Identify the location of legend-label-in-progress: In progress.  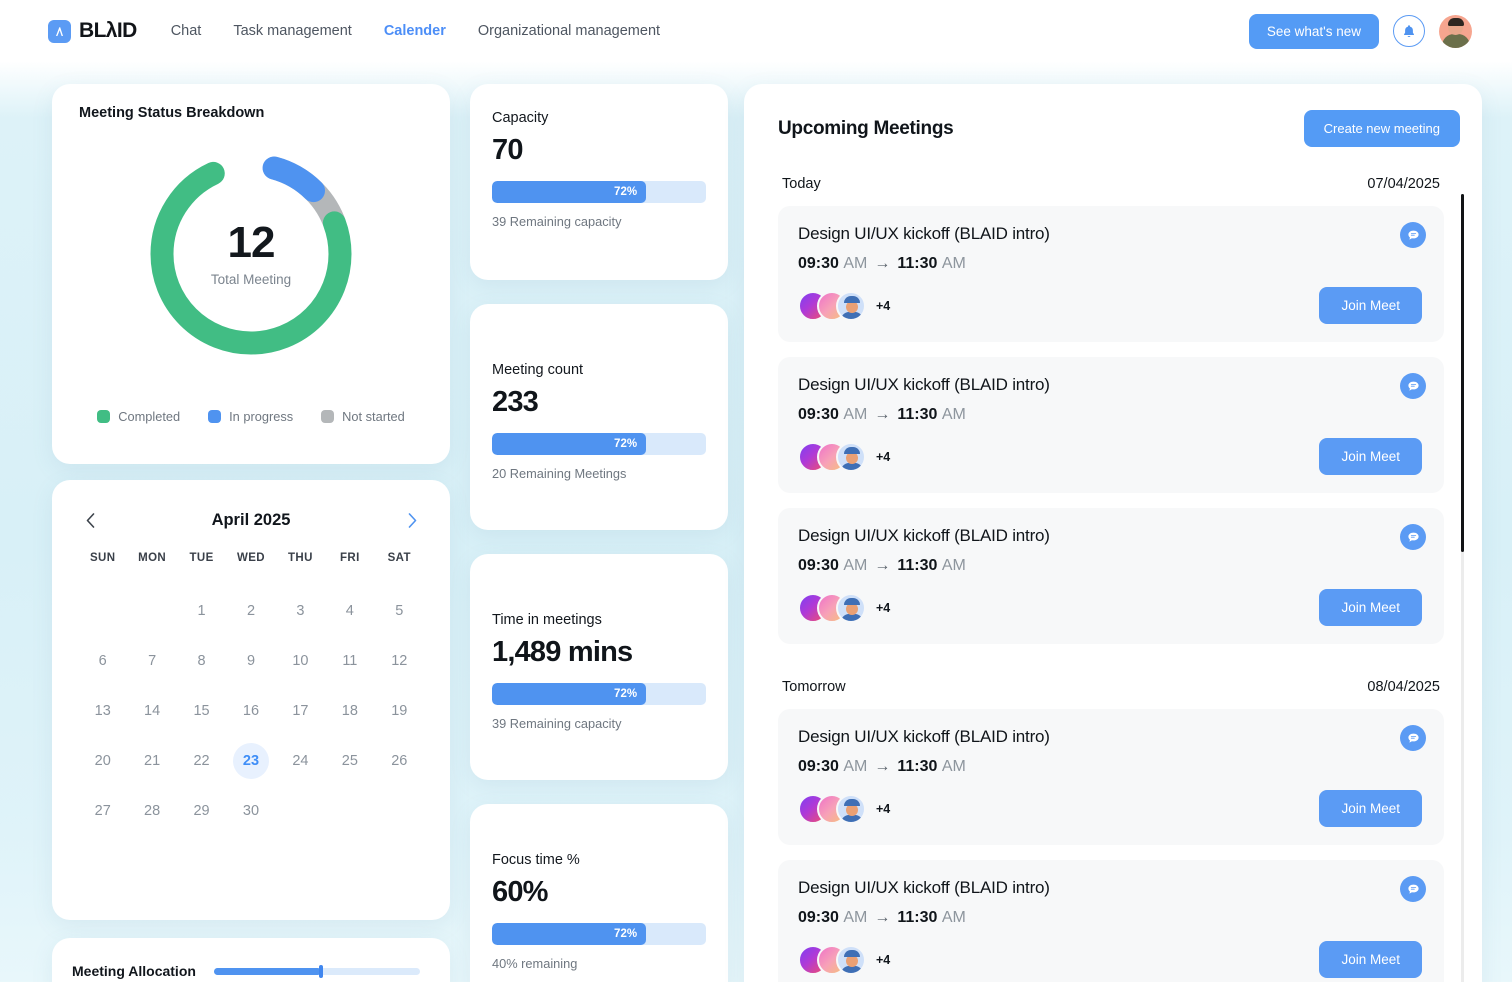
(261, 416).